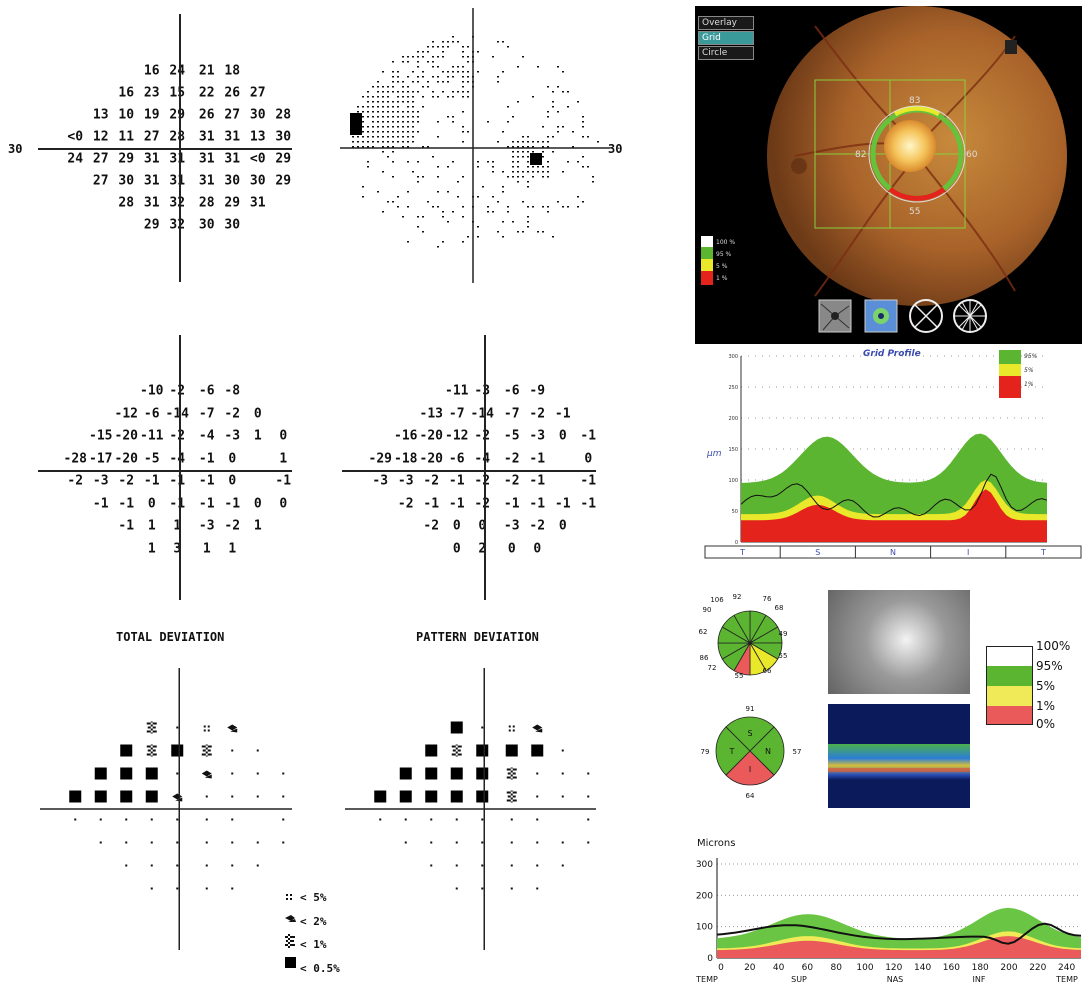 Image resolution: width=1084 pixels, height=983 pixels. Describe the element at coordinates (1011, 47) in the screenshot. I see `fundus-side-tab` at that location.